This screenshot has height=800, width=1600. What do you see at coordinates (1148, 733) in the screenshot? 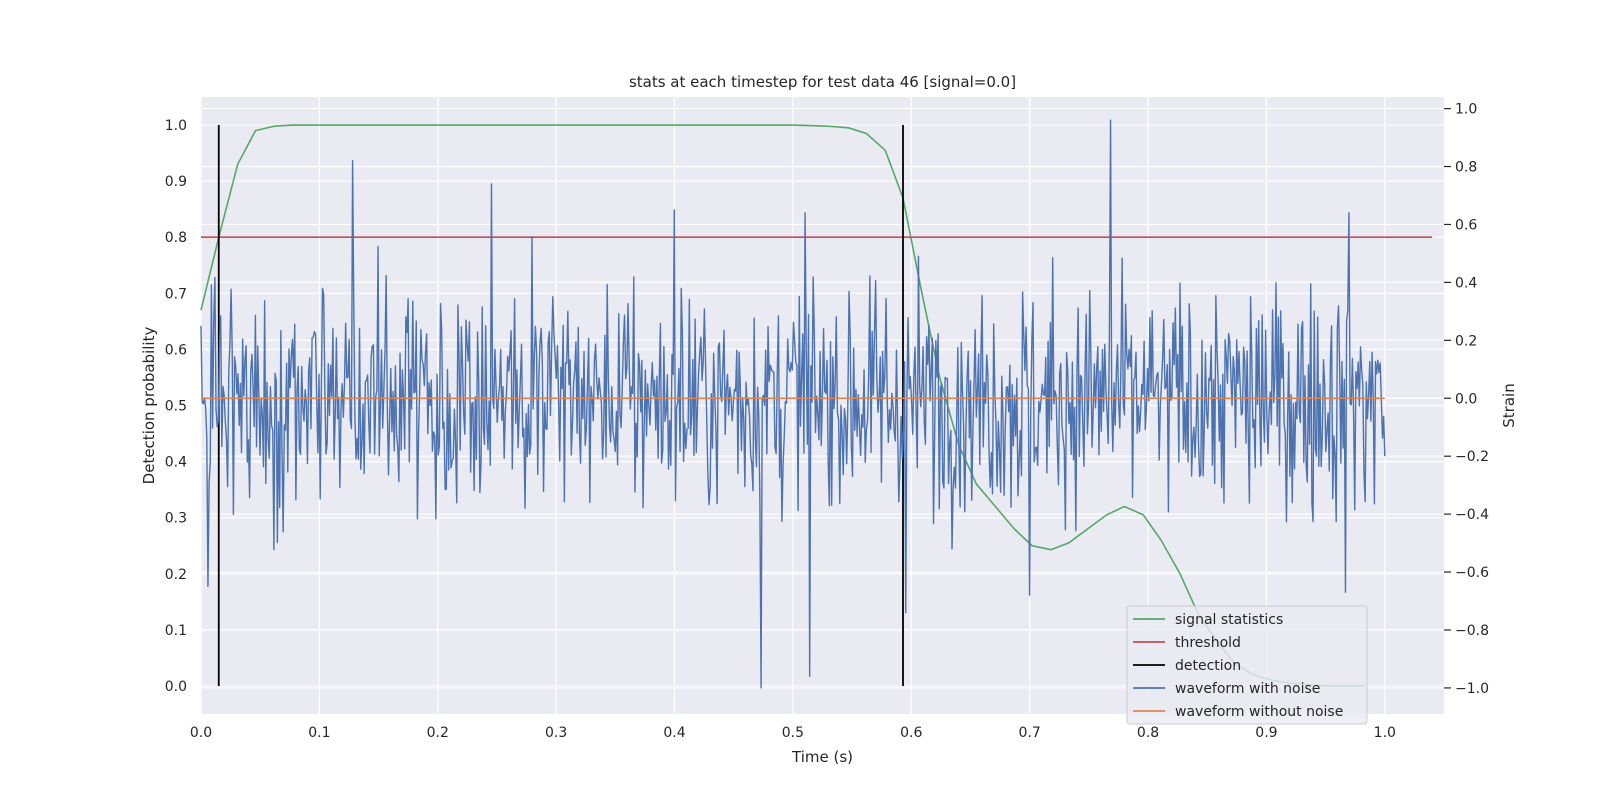
I see `x-tick-label: 0.8` at bounding box center [1148, 733].